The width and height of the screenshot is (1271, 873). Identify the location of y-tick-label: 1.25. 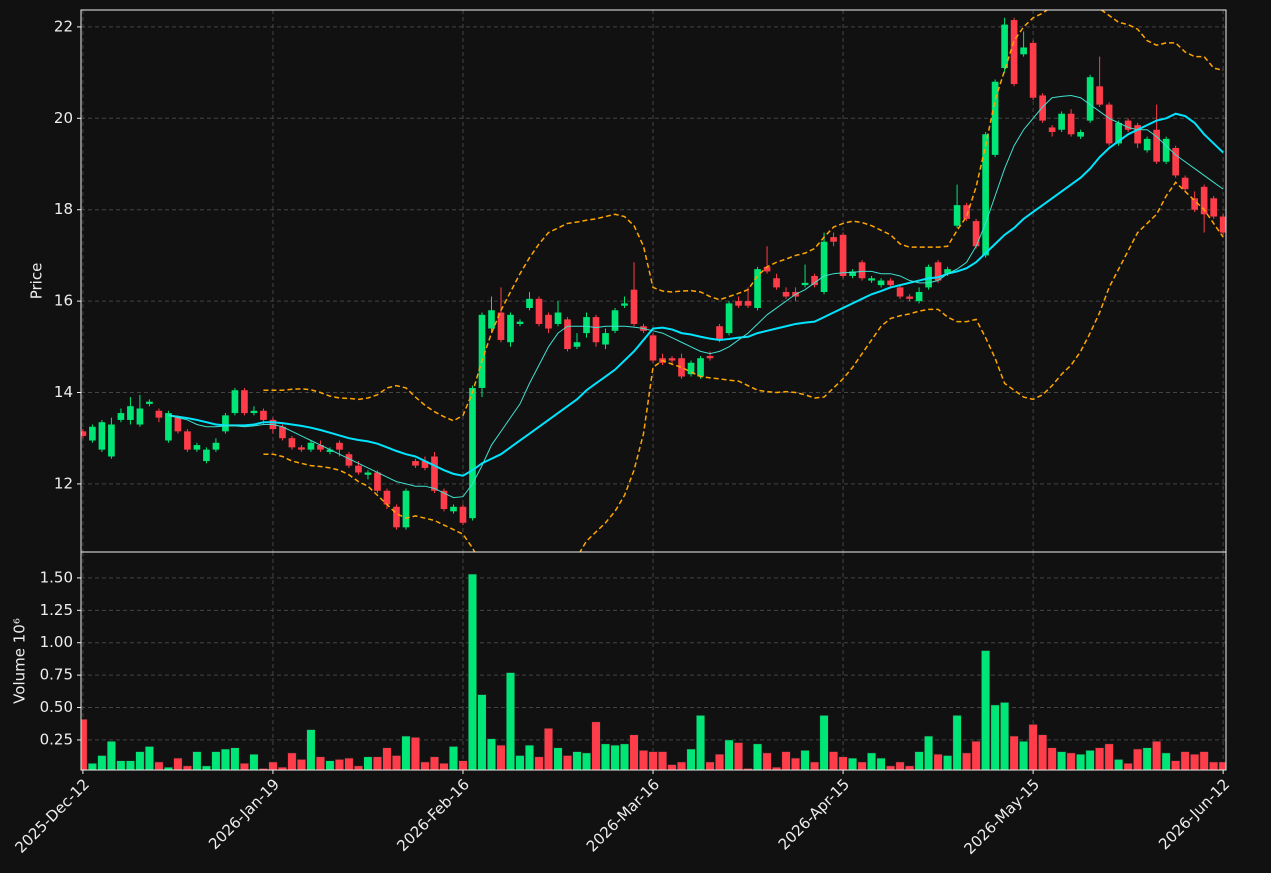
(56, 610).